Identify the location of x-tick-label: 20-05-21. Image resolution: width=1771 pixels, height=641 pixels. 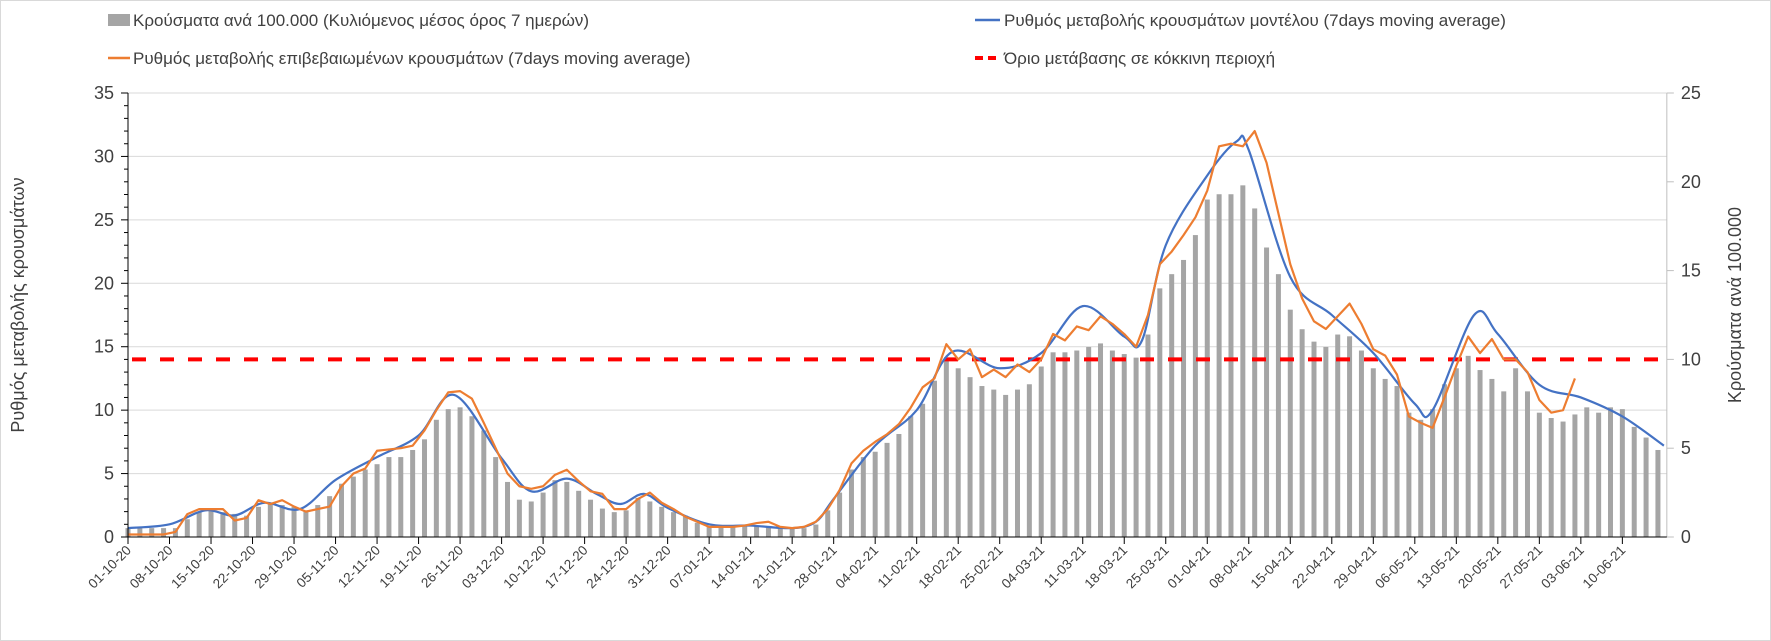
(1479, 567).